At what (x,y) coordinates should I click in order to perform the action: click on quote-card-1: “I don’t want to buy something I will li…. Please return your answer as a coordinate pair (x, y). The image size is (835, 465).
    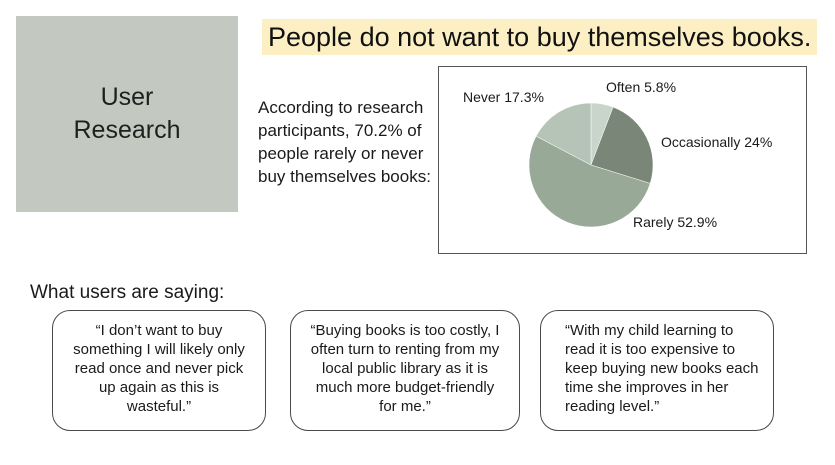
    Looking at the image, I should click on (159, 370).